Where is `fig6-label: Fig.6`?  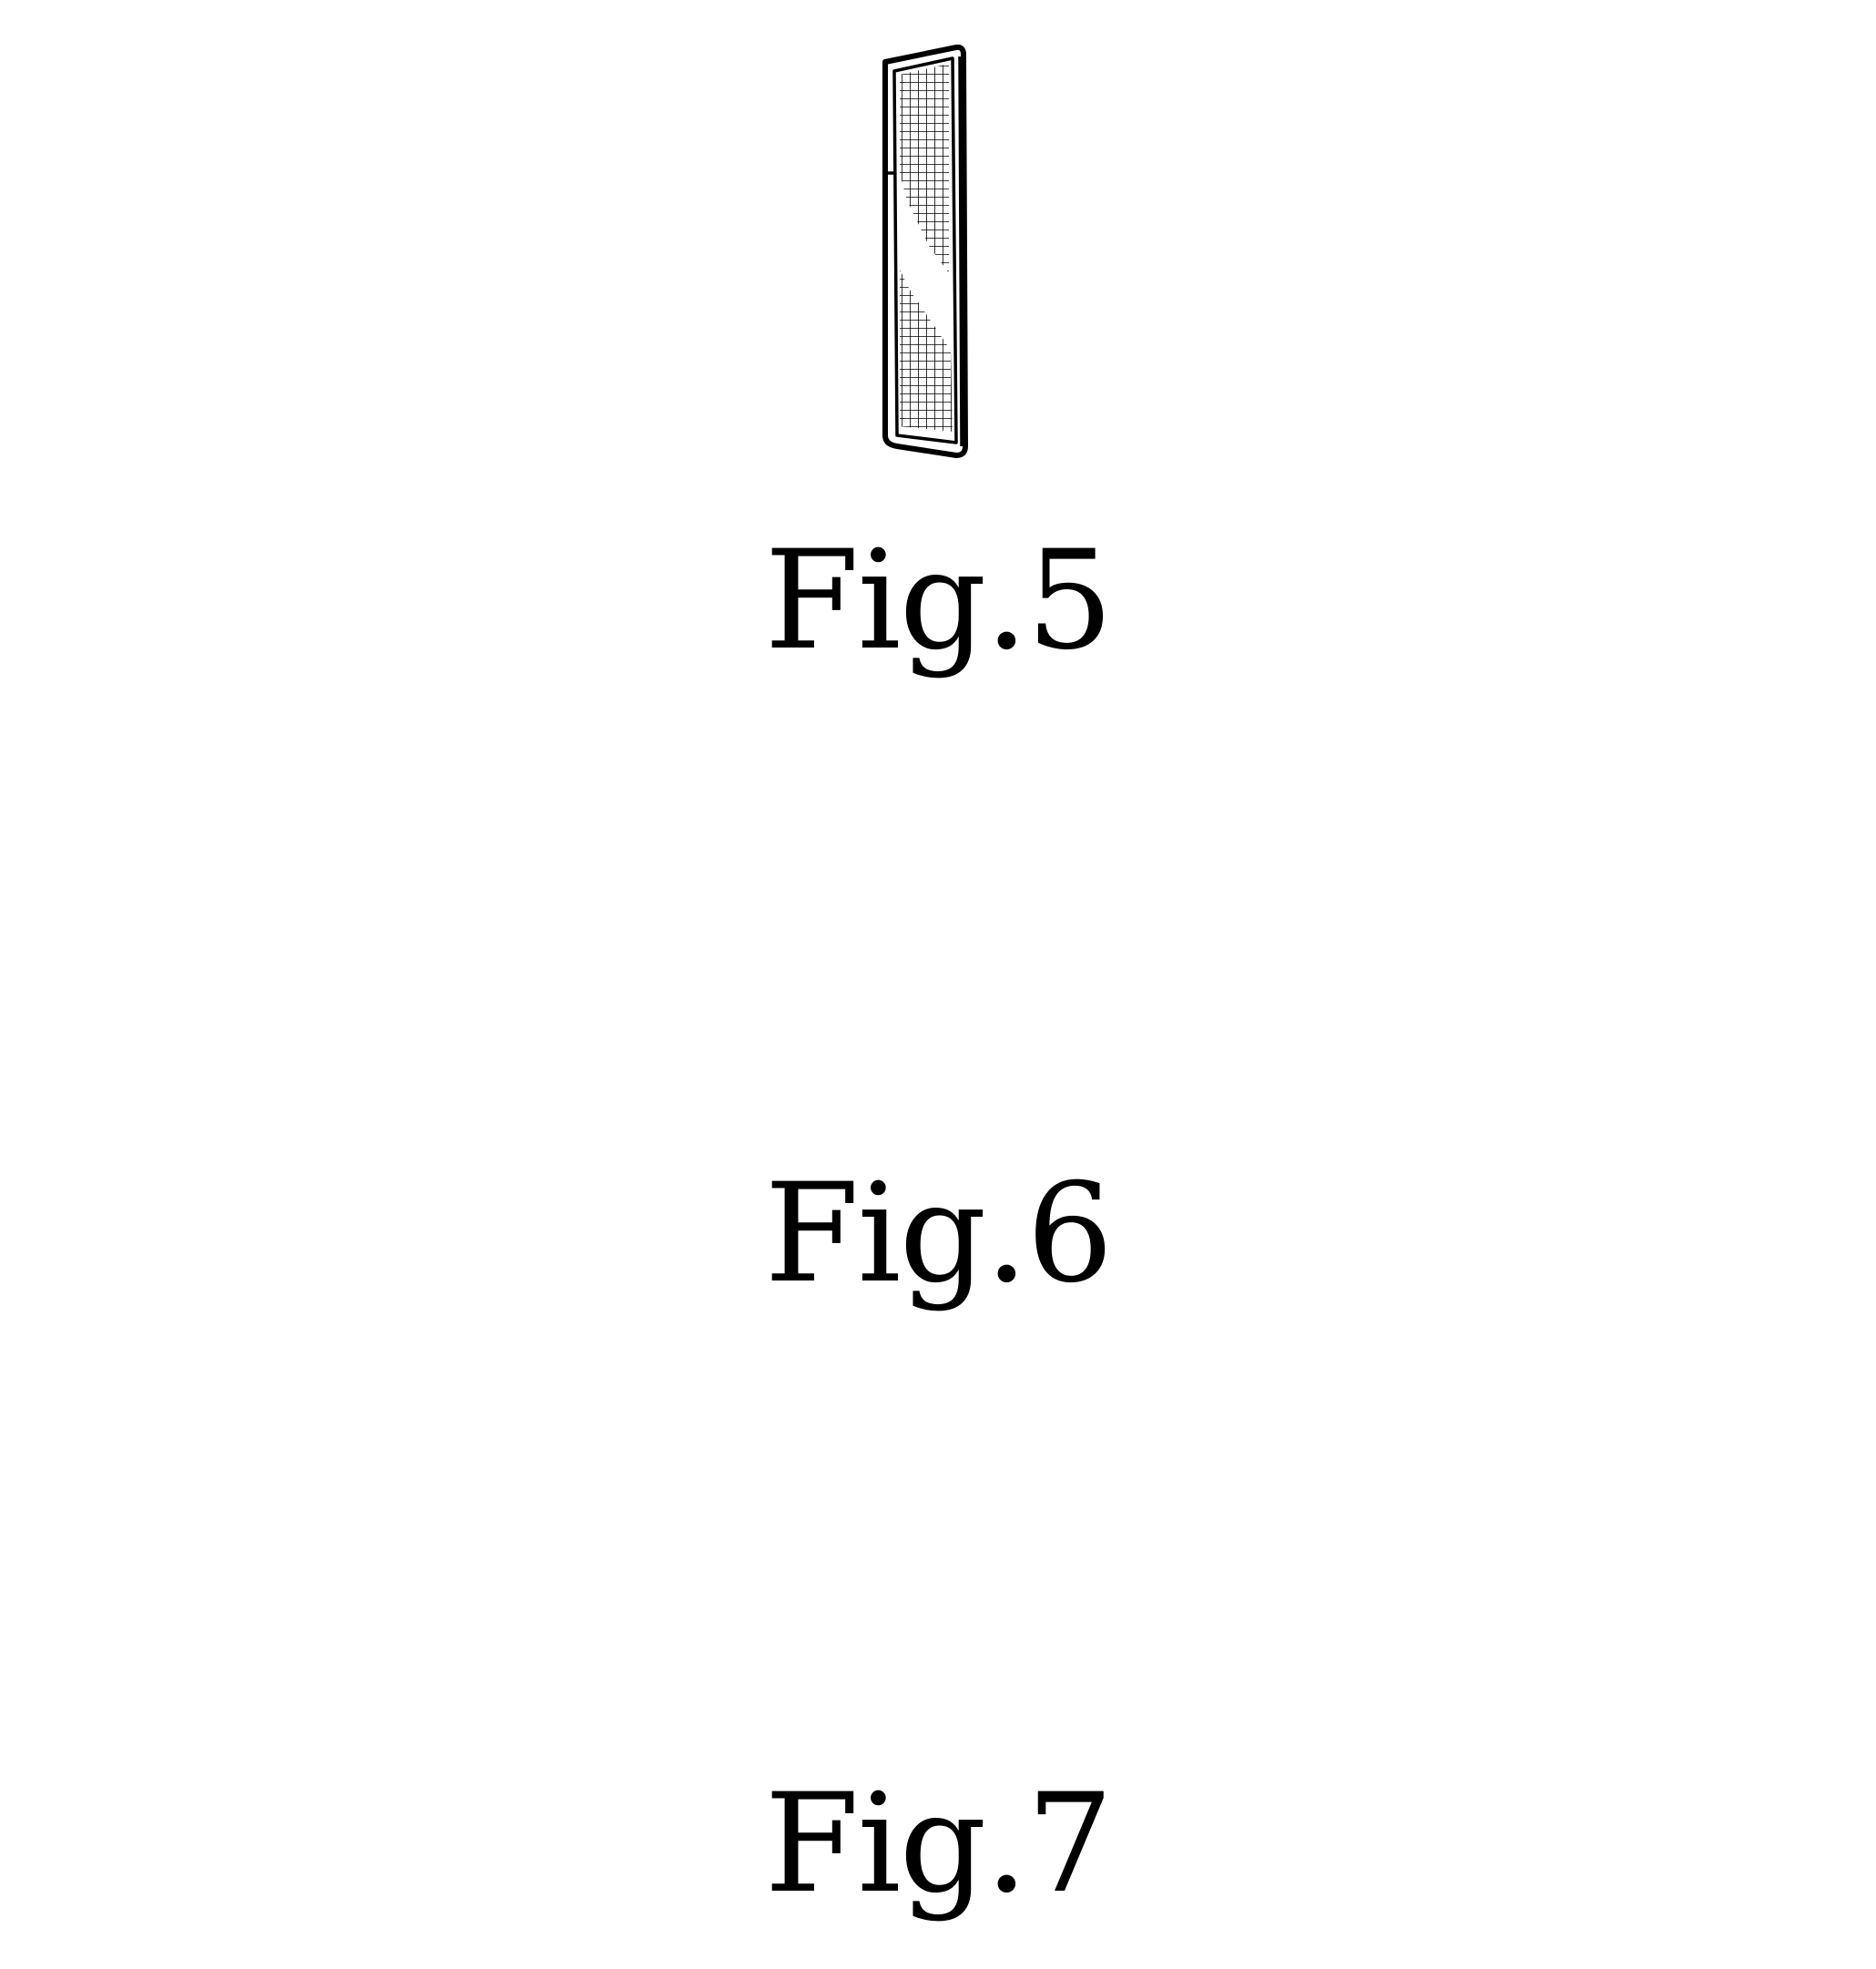 fig6-label: Fig.6 is located at coordinates (938, 1234).